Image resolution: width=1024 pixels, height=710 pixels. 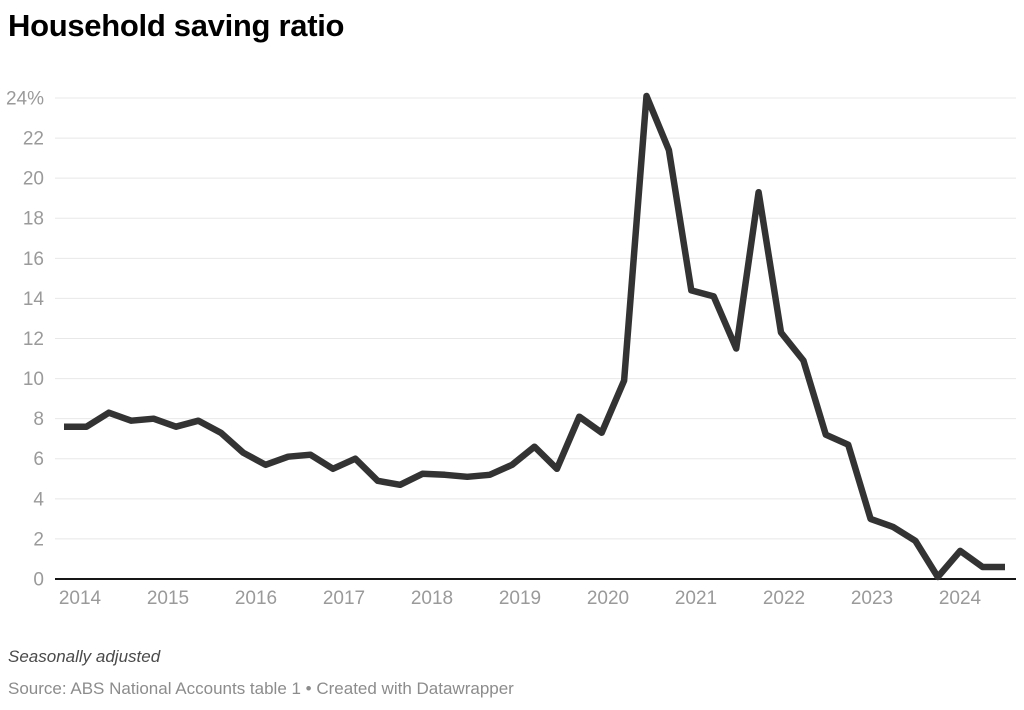 I want to click on x-axis-tick-label: 2017, so click(x=344, y=598).